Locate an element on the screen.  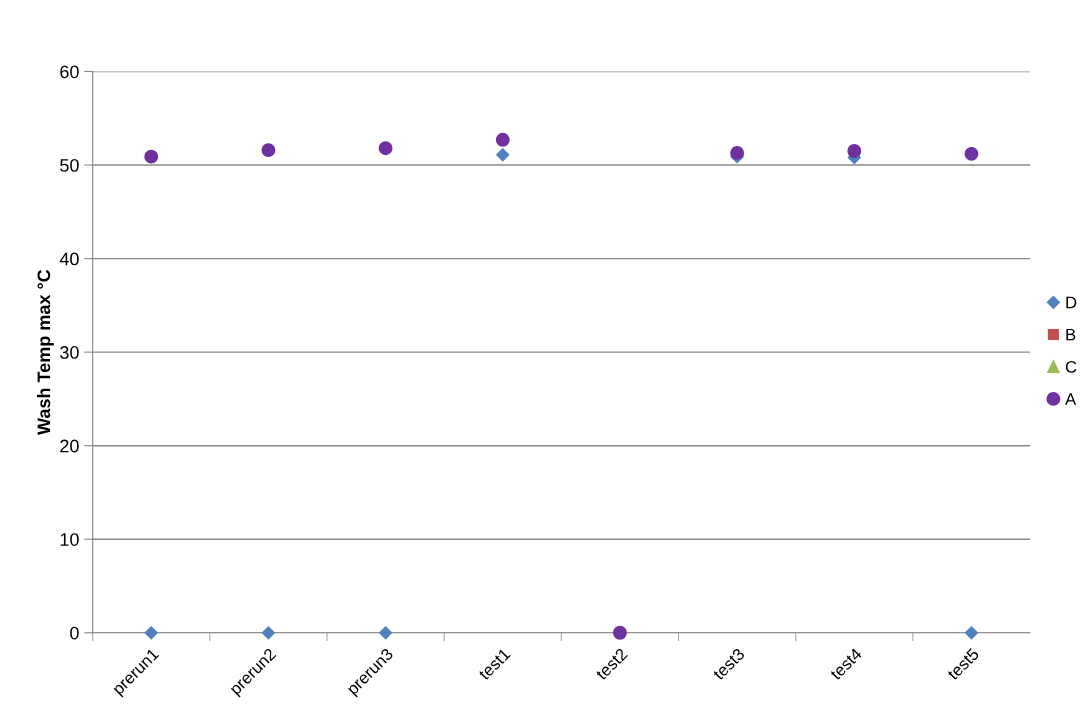
y-tick-label: 10 is located at coordinates (69, 539).